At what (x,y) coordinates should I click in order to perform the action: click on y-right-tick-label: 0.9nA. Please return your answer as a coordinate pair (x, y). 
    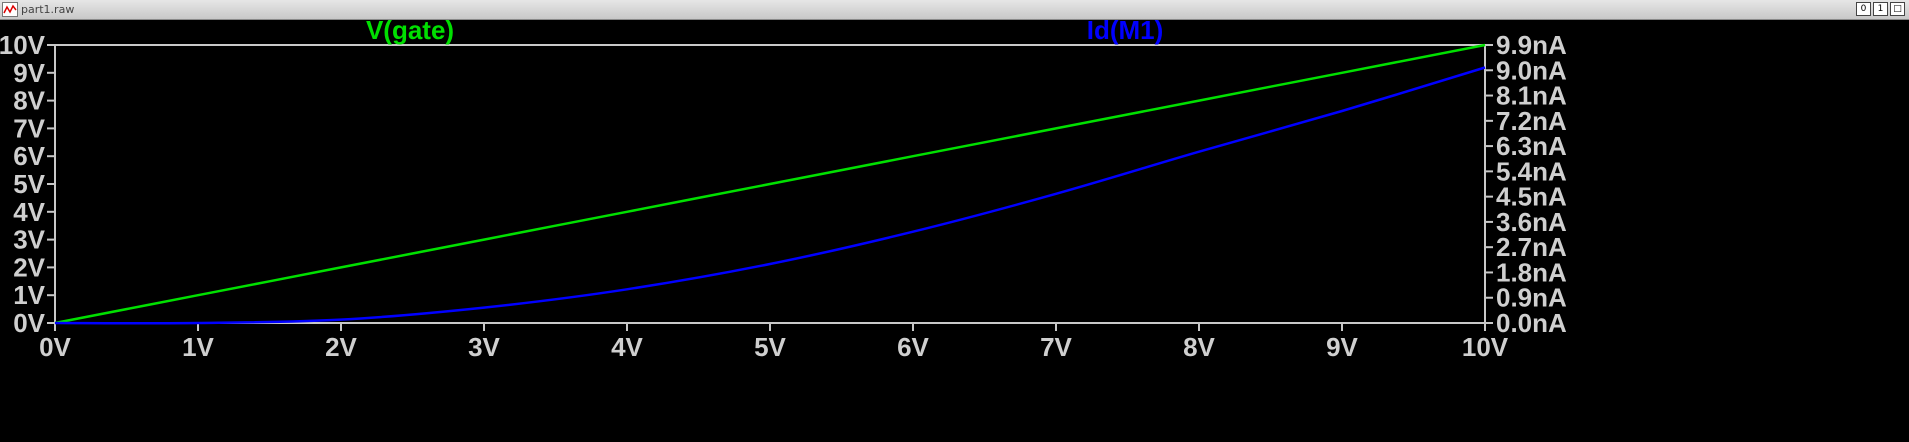
    Looking at the image, I should click on (1531, 298).